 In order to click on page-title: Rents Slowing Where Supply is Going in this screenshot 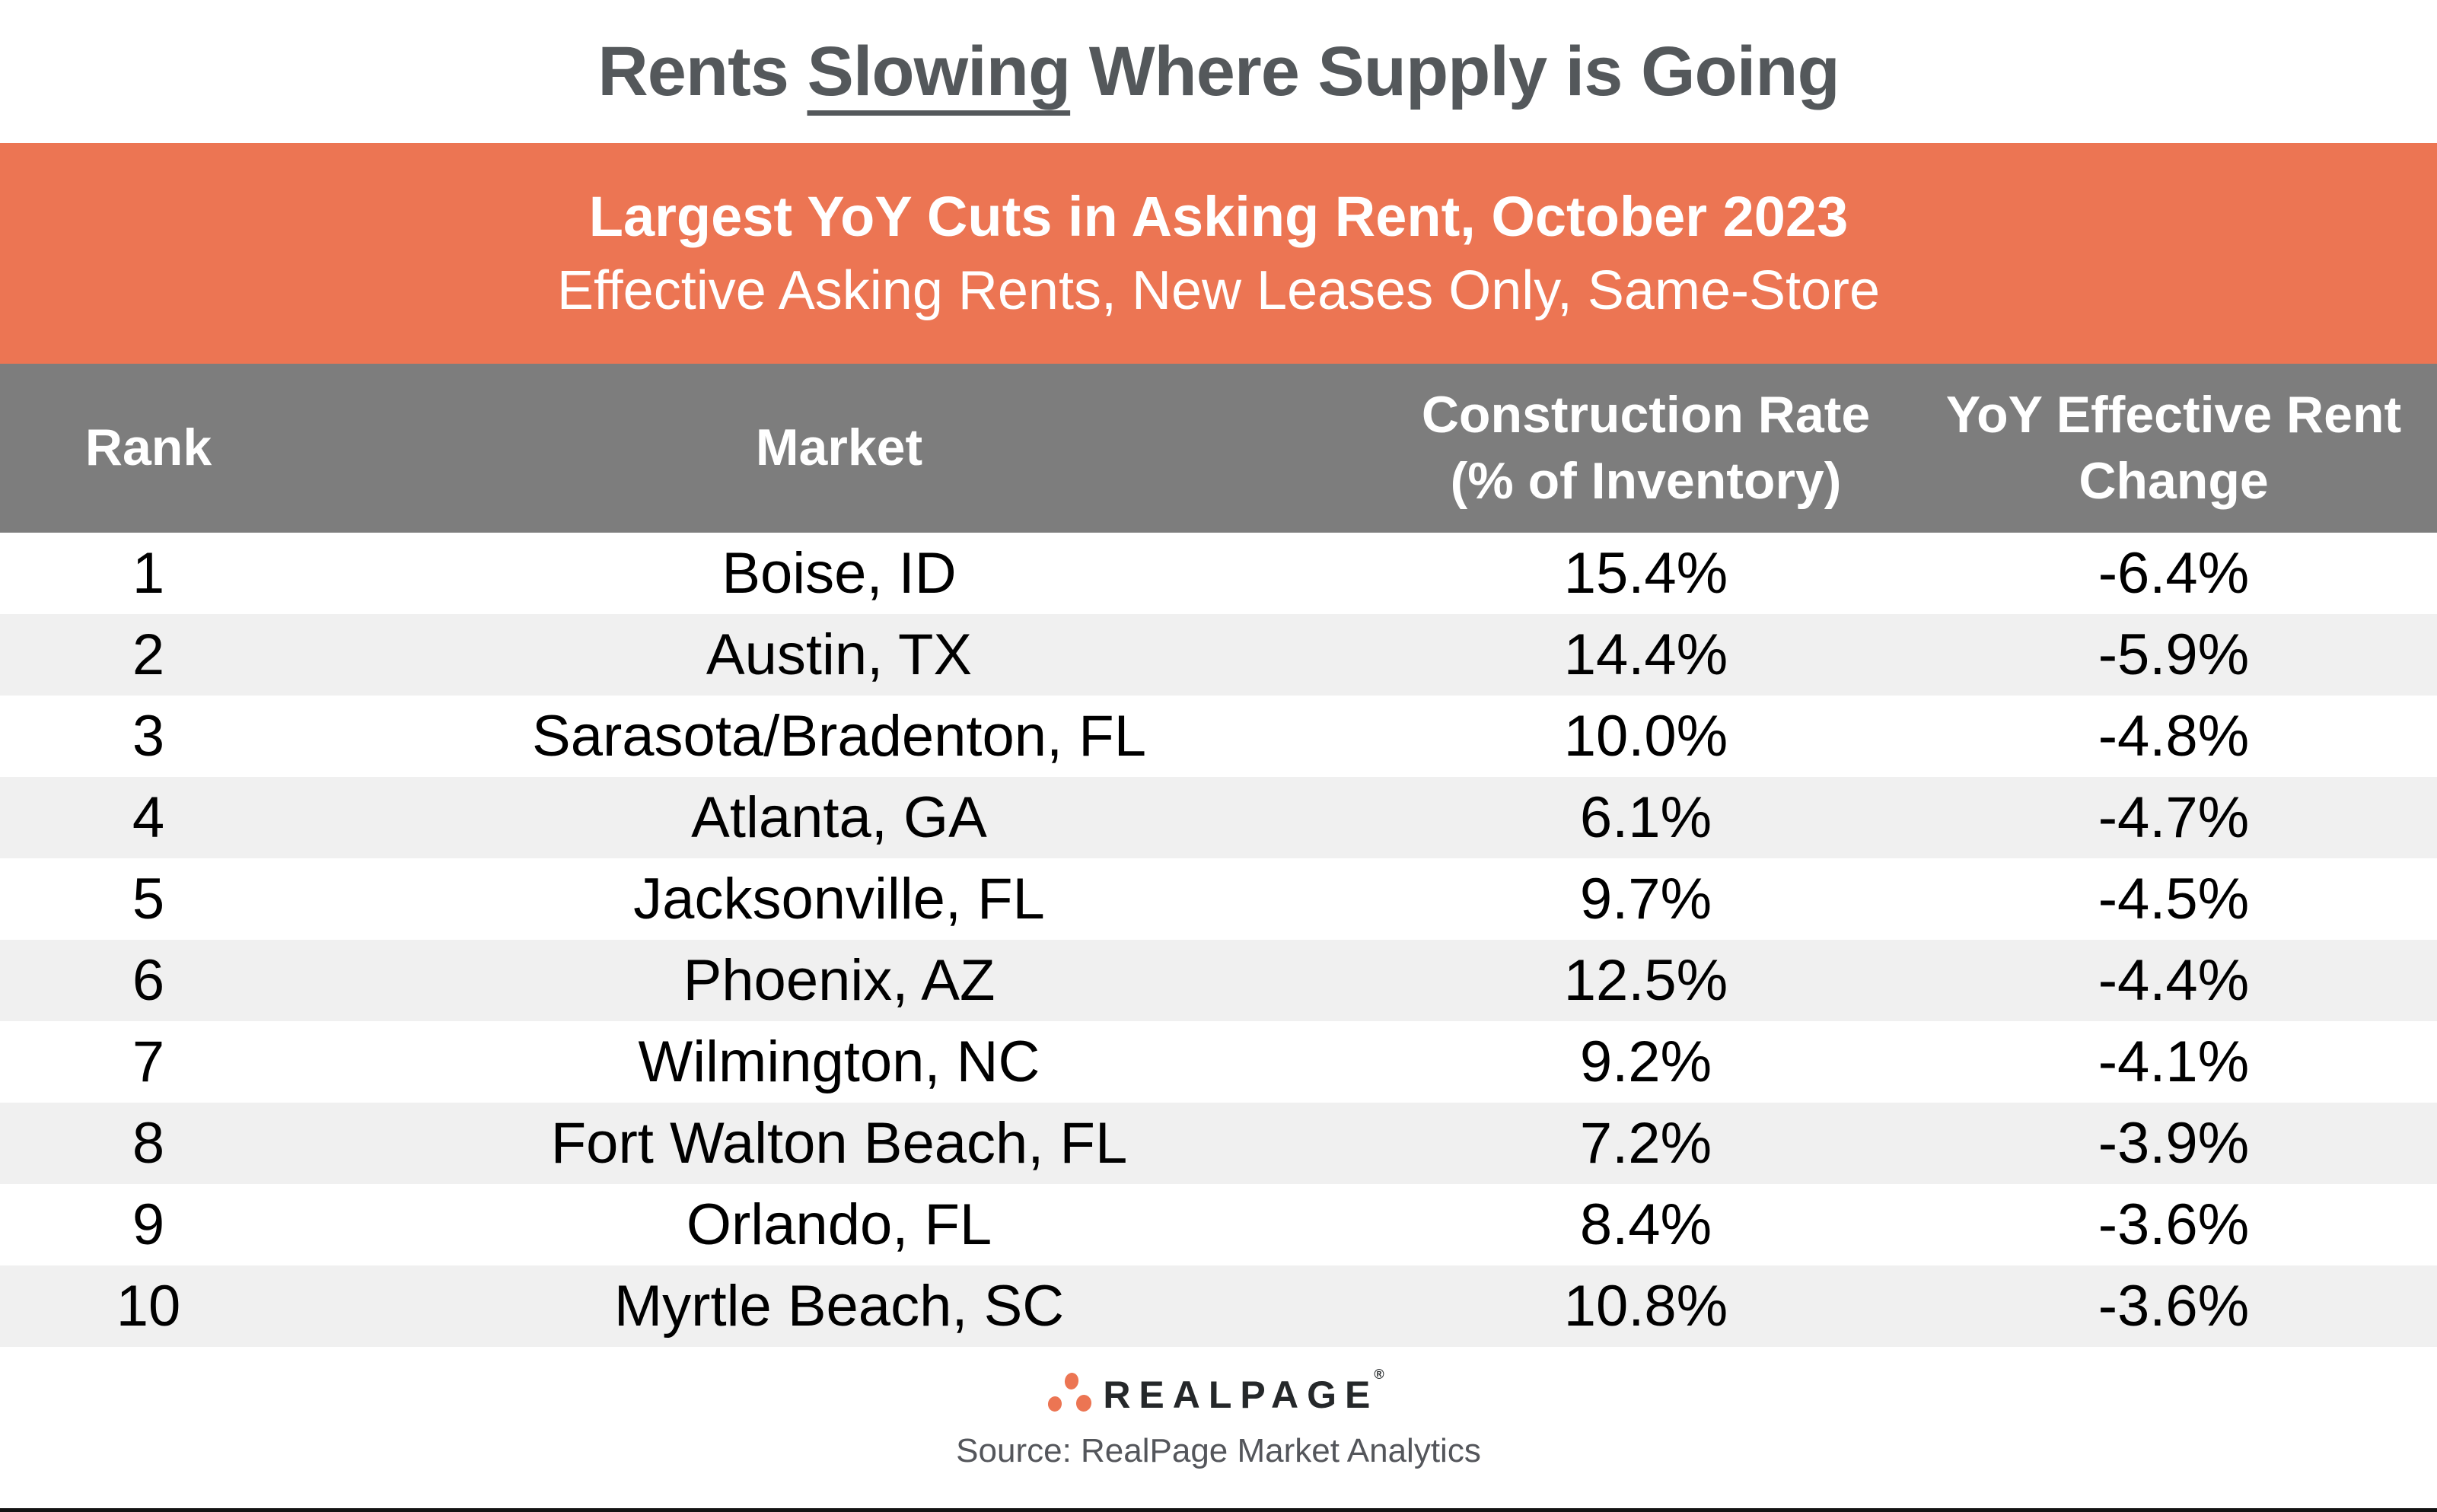, I will do `click(1218, 72)`.